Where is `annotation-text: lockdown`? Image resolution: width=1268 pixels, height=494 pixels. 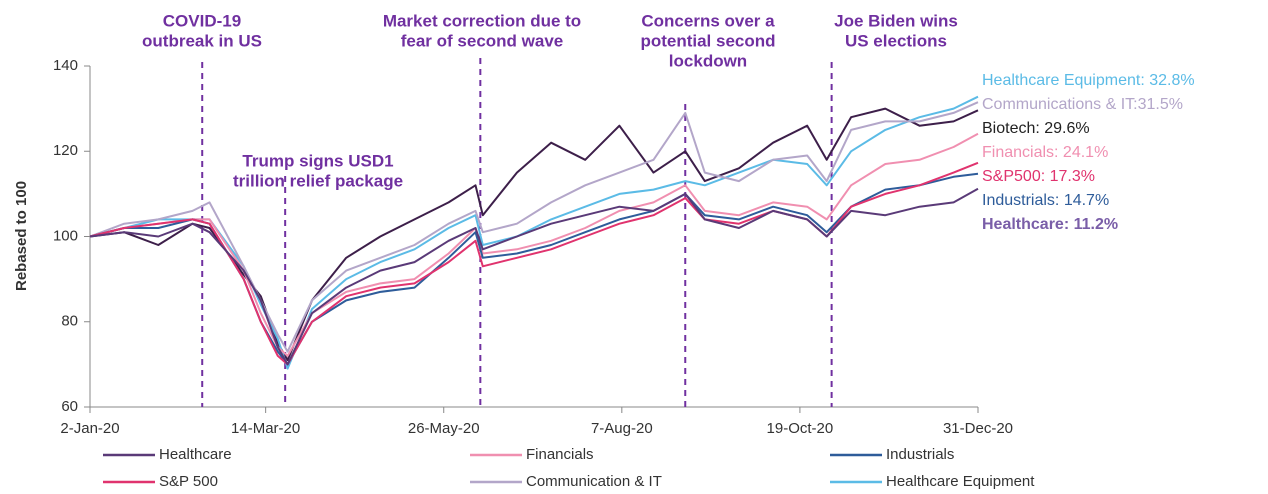 annotation-text: lockdown is located at coordinates (708, 60).